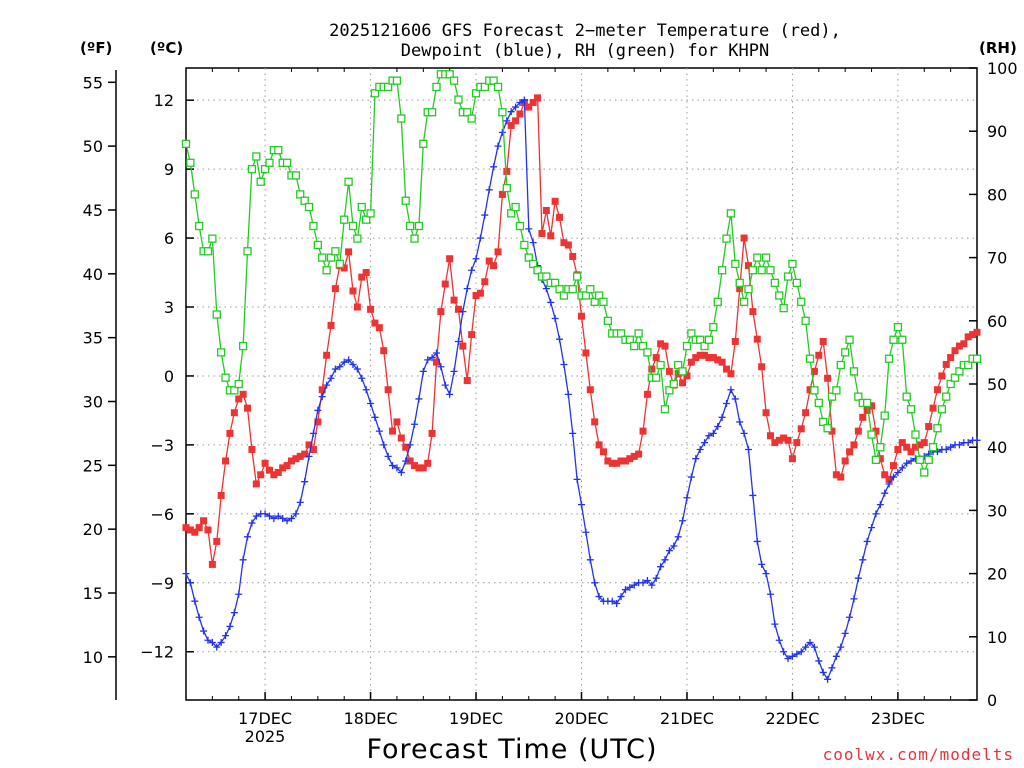 The image size is (1024, 768). Describe the element at coordinates (585, 51) in the screenshot. I see `chart-title-line2: Dewpoint (blue), RH (green) for KHPN` at that location.